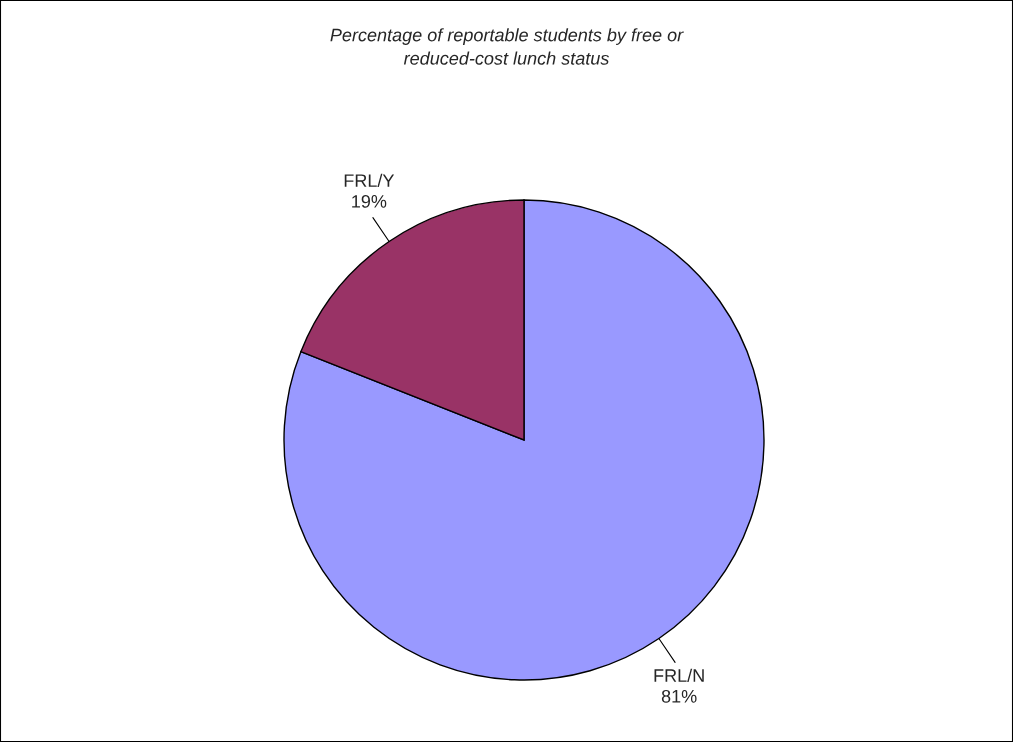 This screenshot has width=1013, height=742. Describe the element at coordinates (679, 675) in the screenshot. I see `slice-label: FRL/N` at that location.